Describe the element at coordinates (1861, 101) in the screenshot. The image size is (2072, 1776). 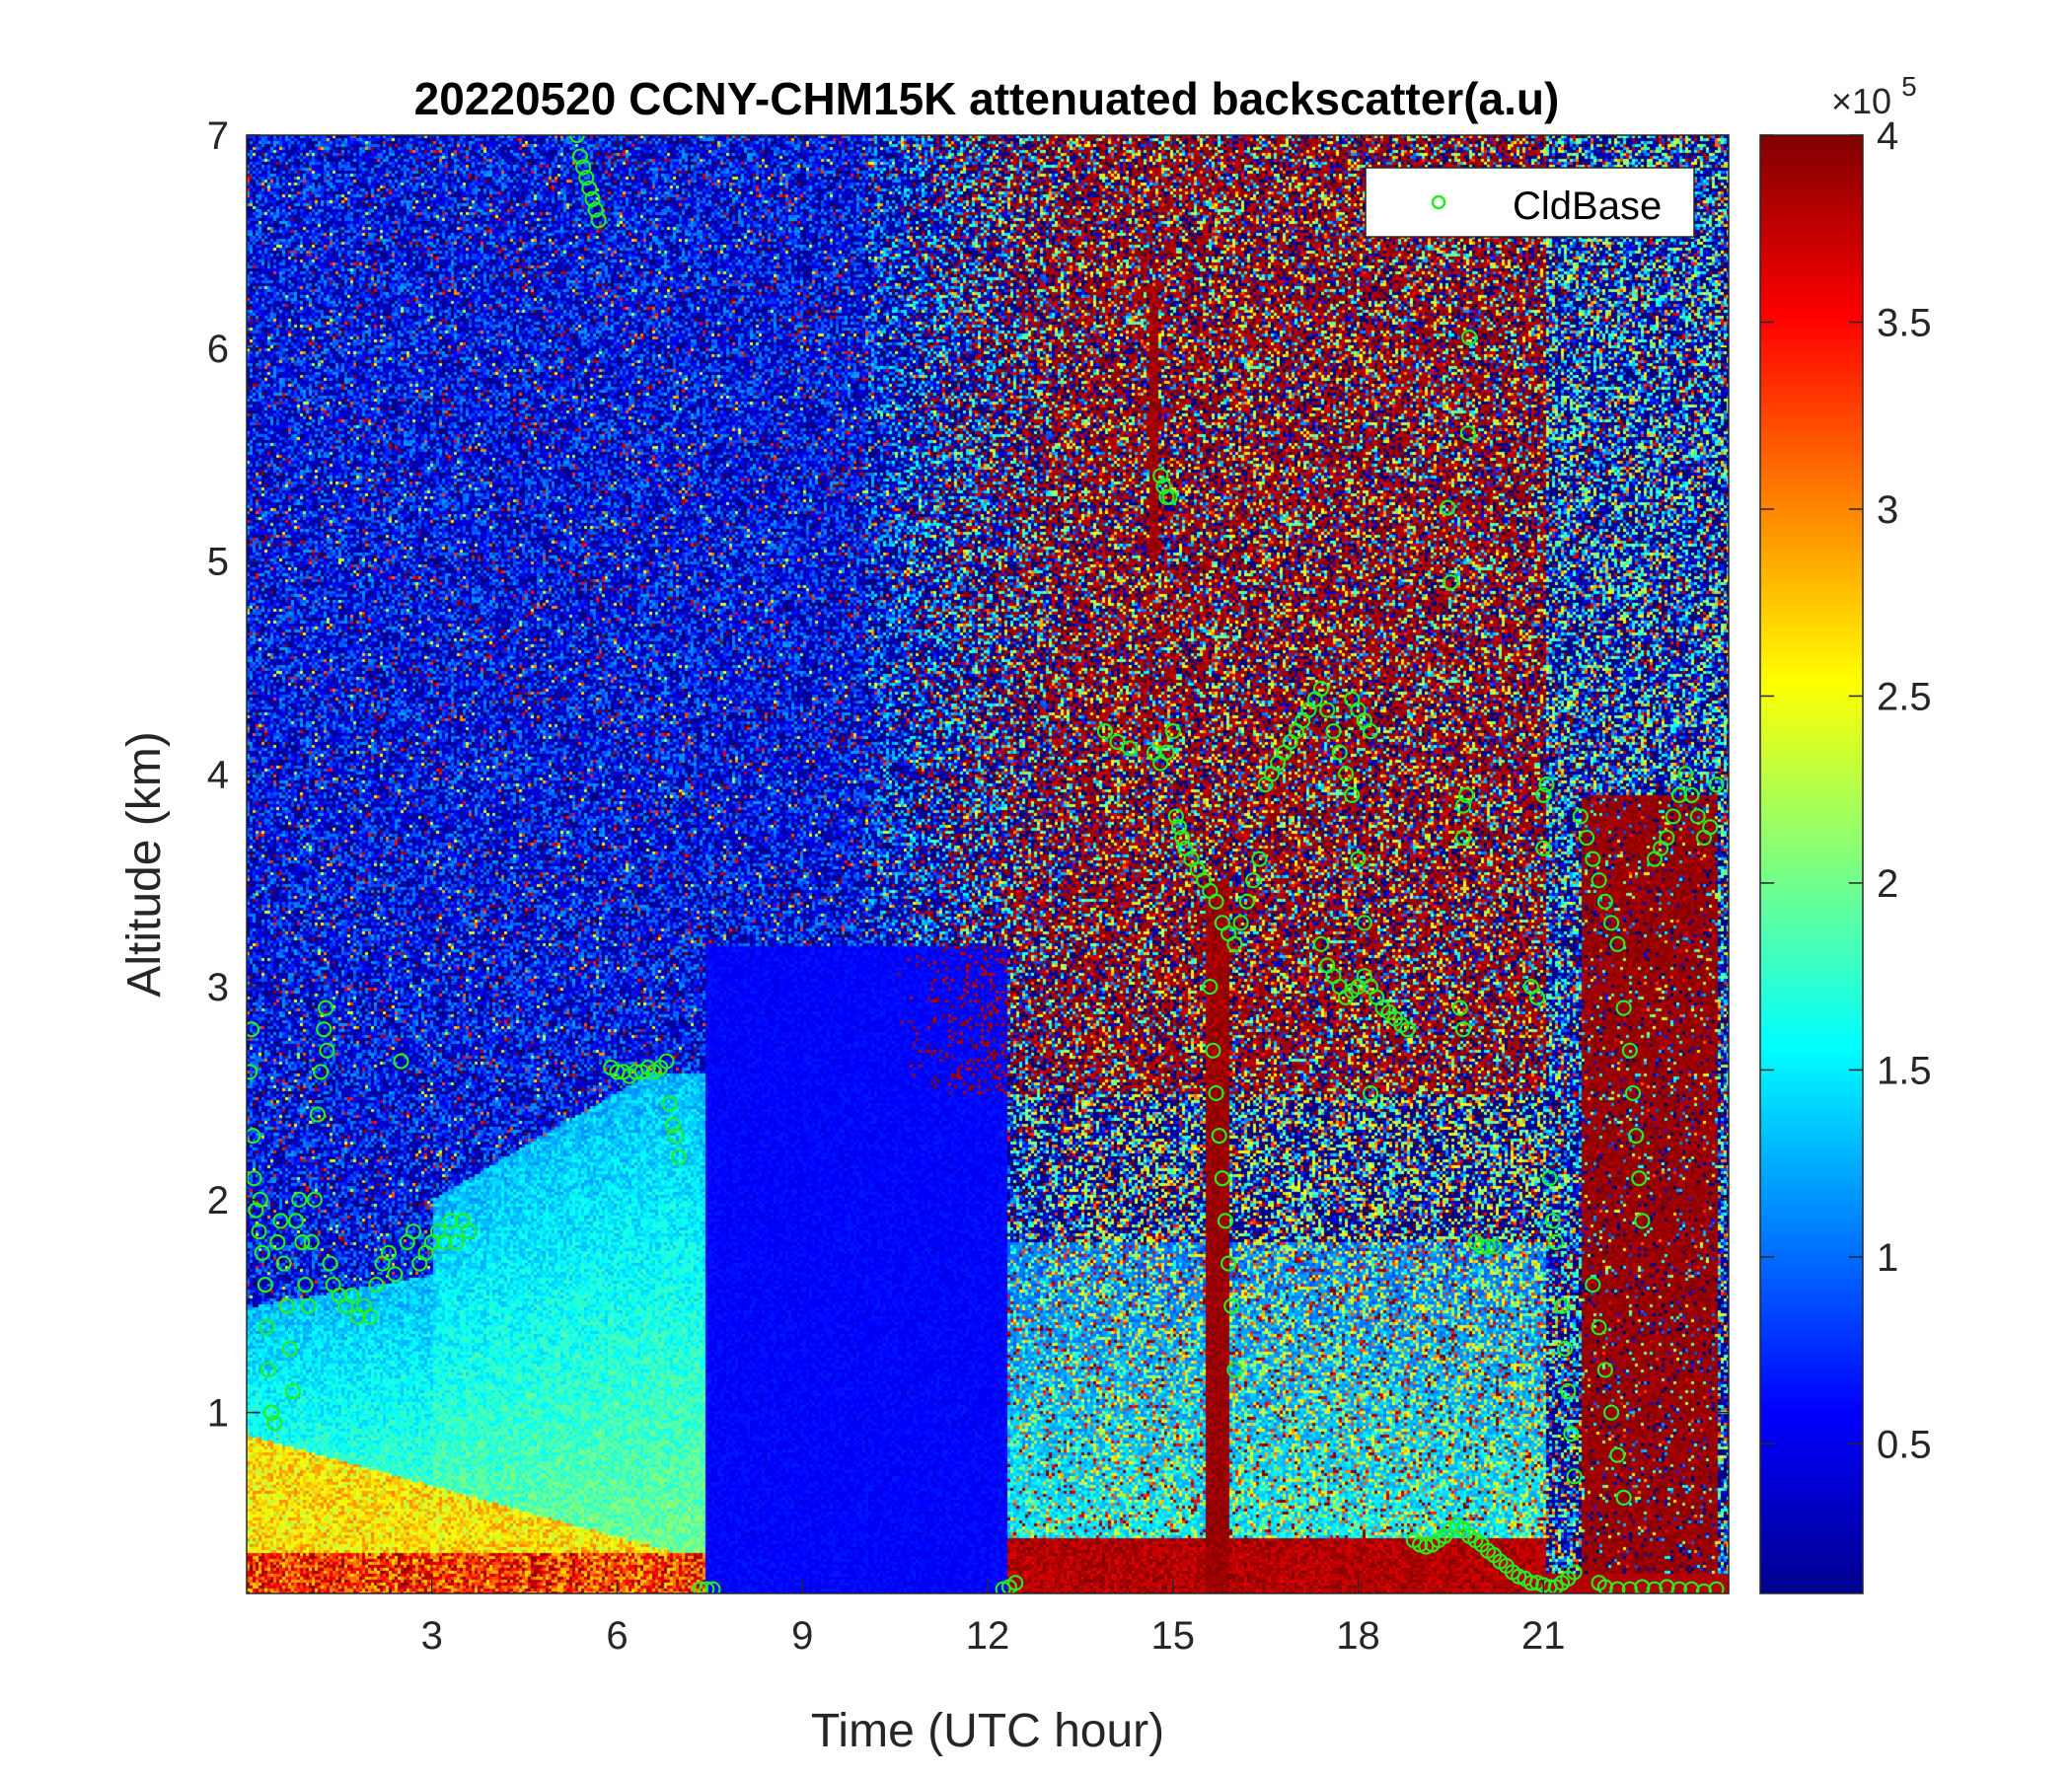
I see `colorbar-multiplier-base: ×10` at that location.